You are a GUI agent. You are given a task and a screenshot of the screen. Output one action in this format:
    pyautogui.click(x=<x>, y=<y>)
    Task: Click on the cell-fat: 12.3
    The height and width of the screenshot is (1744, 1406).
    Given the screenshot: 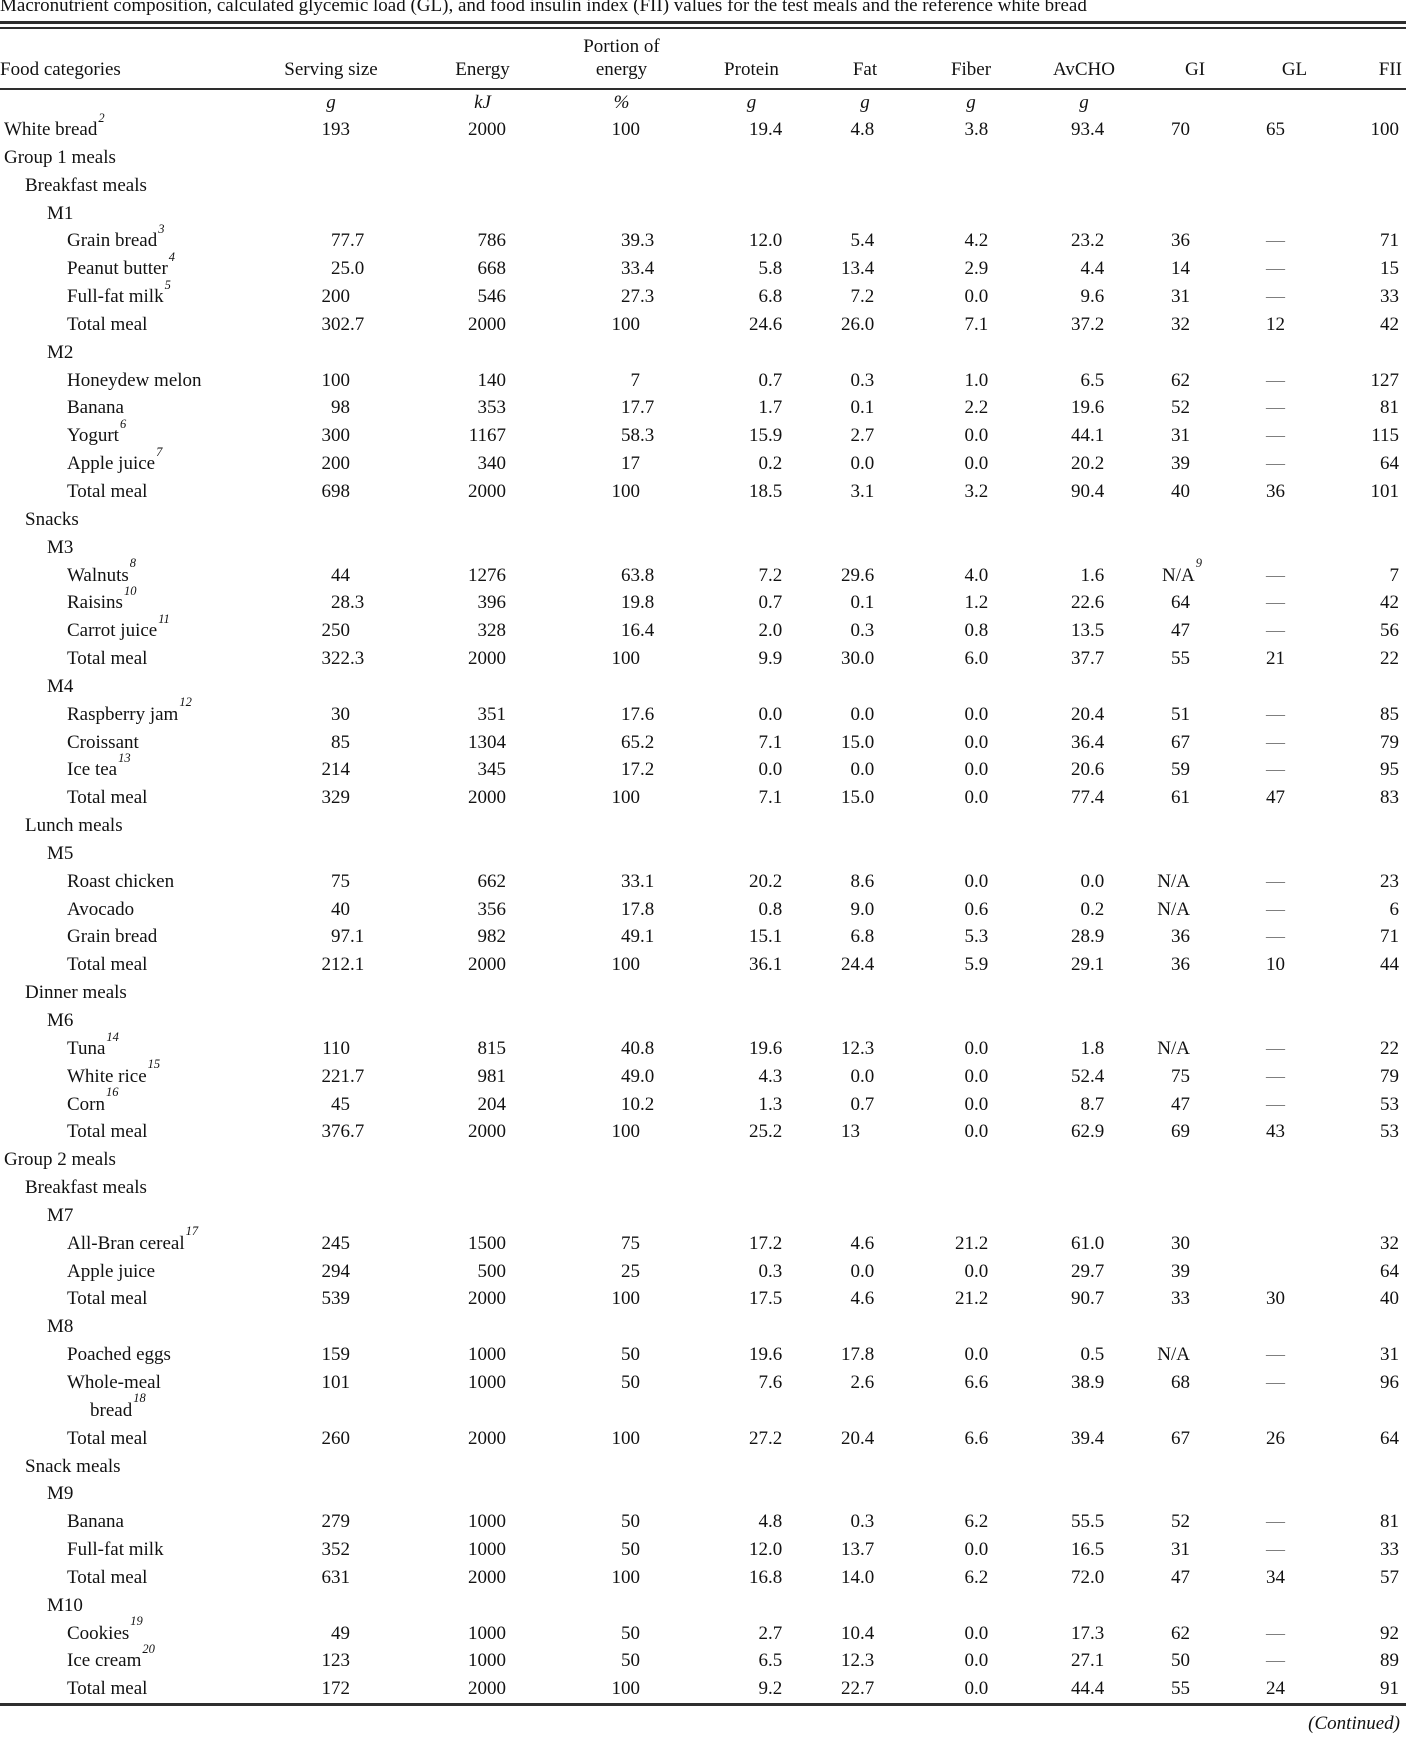 What is the action you would take?
    pyautogui.click(x=858, y=1661)
    